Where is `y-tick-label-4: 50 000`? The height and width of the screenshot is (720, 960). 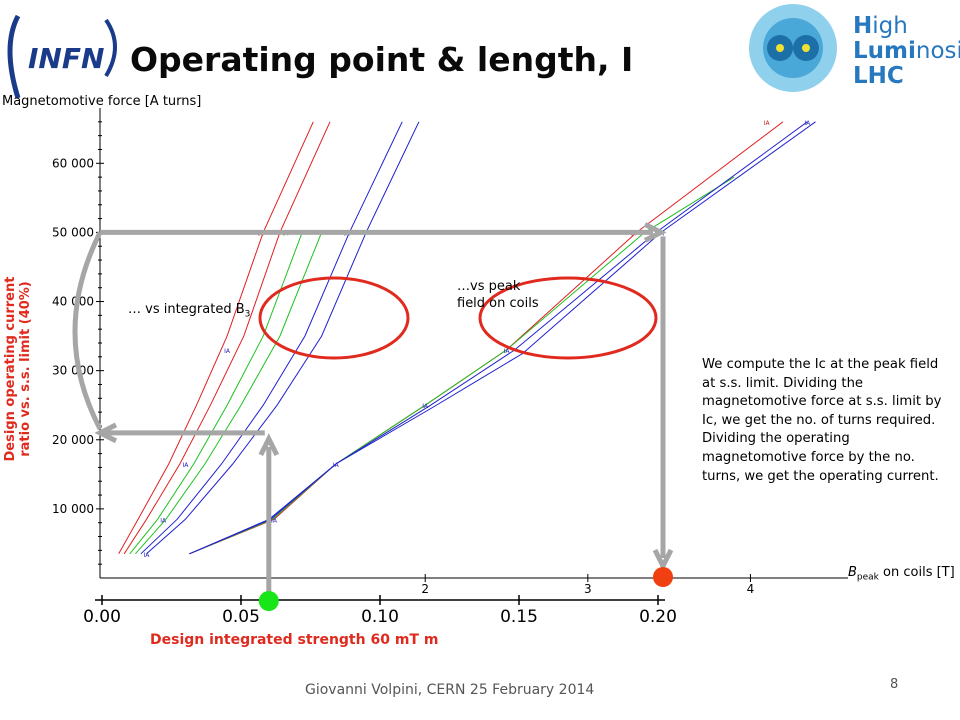 y-tick-label-4: 50 000 is located at coordinates (73, 232).